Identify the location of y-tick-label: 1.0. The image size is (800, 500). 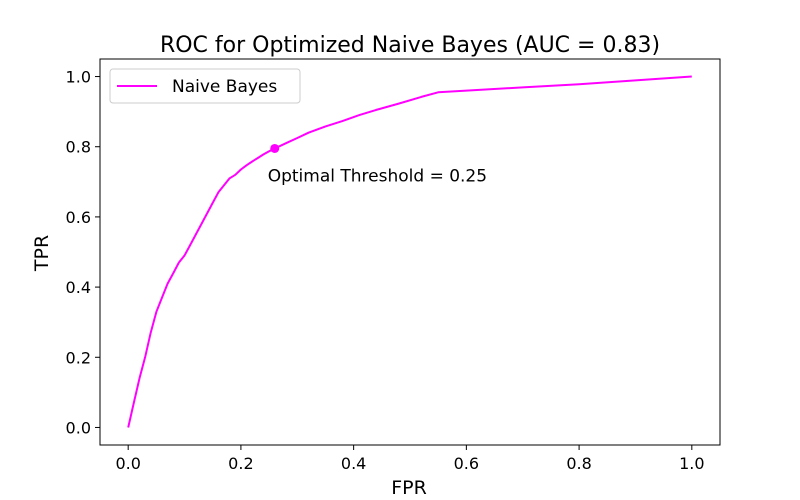
(78, 77).